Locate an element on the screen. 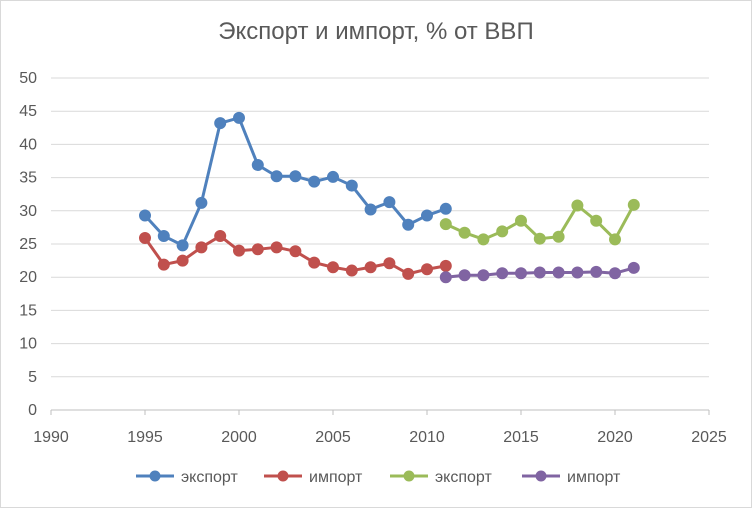  chart-title: Экспорт и импорт, % от ВВП is located at coordinates (376, 31).